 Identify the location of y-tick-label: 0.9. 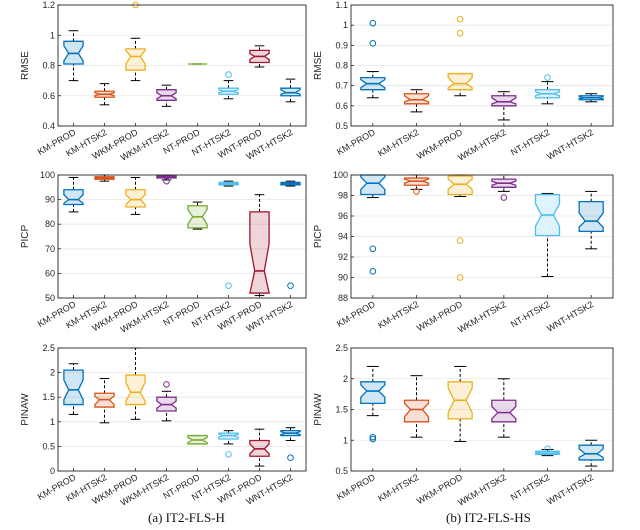
(341, 45).